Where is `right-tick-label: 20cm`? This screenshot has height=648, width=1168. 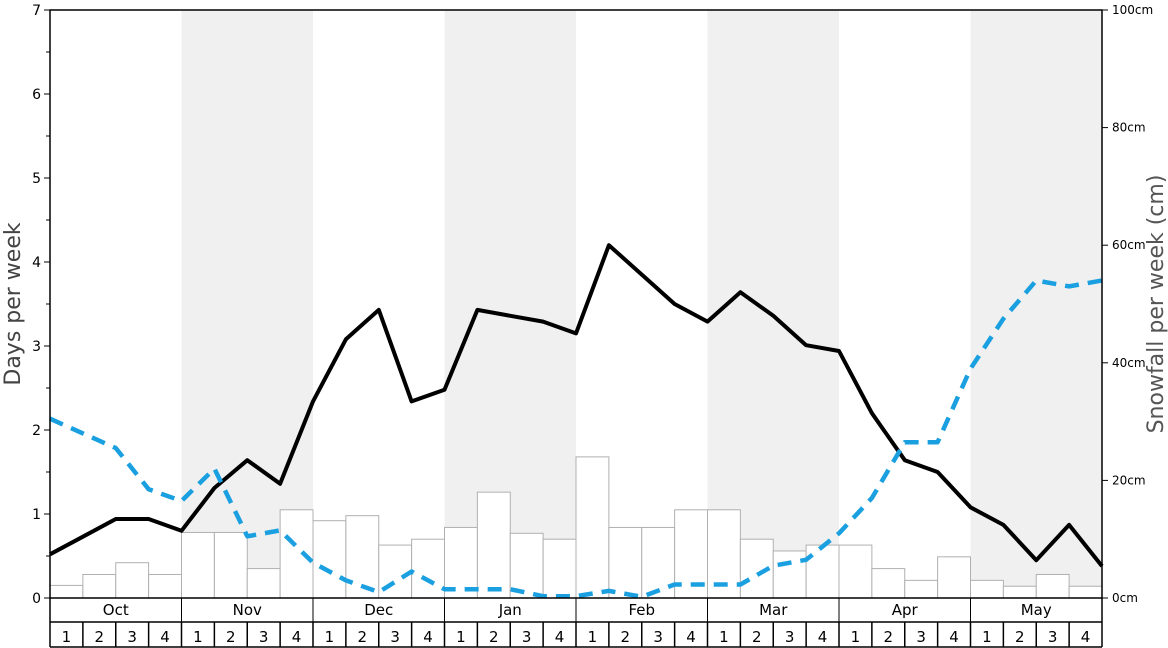 right-tick-label: 20cm is located at coordinates (1129, 480).